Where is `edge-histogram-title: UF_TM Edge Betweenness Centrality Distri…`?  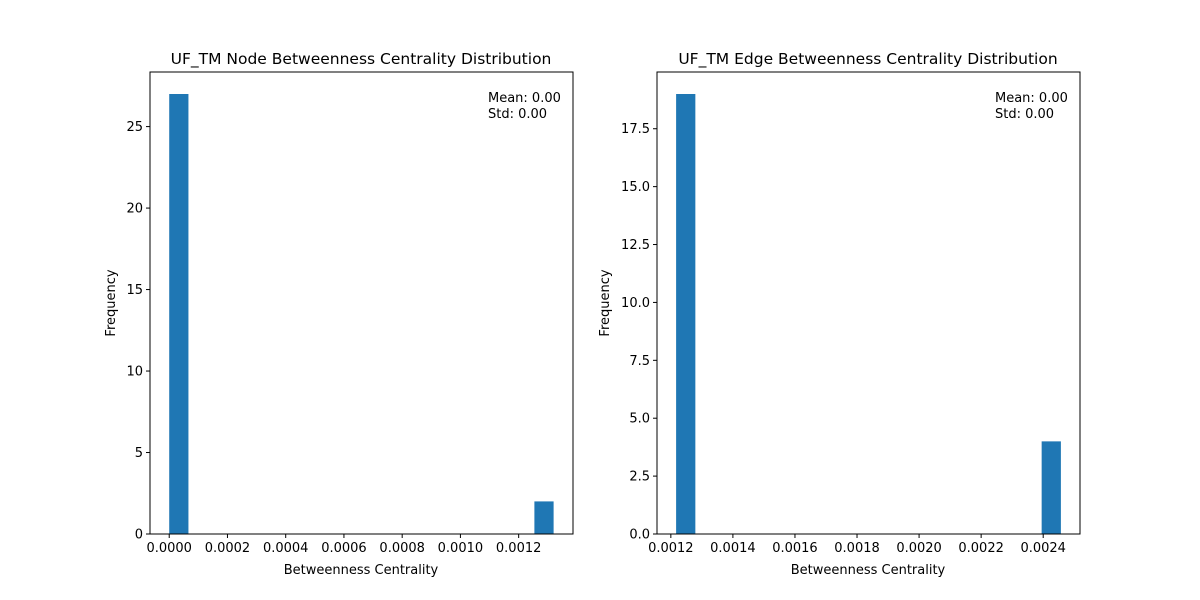
edge-histogram-title: UF_TM Edge Betweenness Centrality Distri… is located at coordinates (867, 59).